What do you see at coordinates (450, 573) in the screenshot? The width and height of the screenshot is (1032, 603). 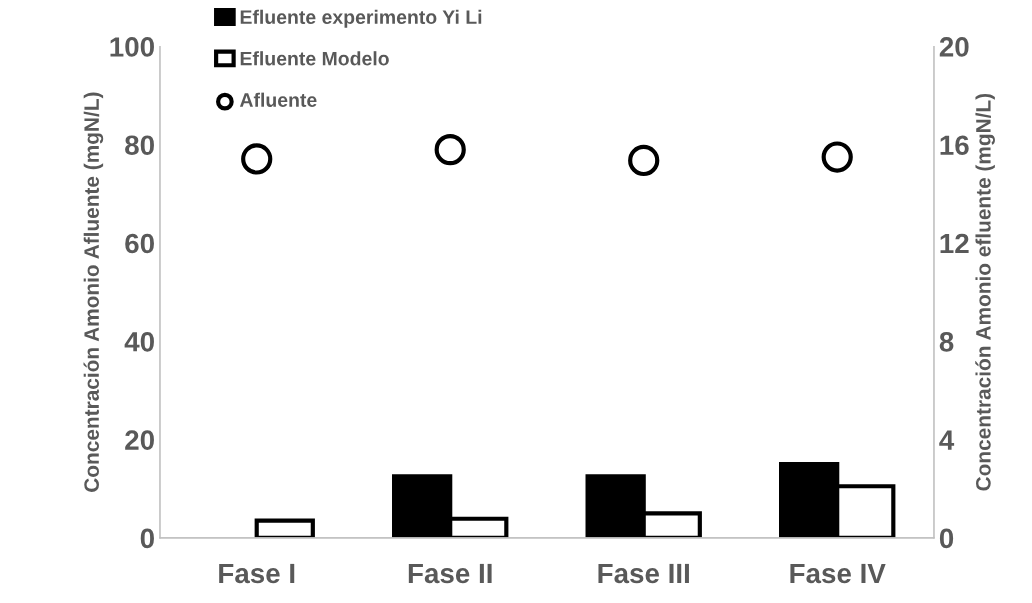 I see `x-tick-label: Fase II` at bounding box center [450, 573].